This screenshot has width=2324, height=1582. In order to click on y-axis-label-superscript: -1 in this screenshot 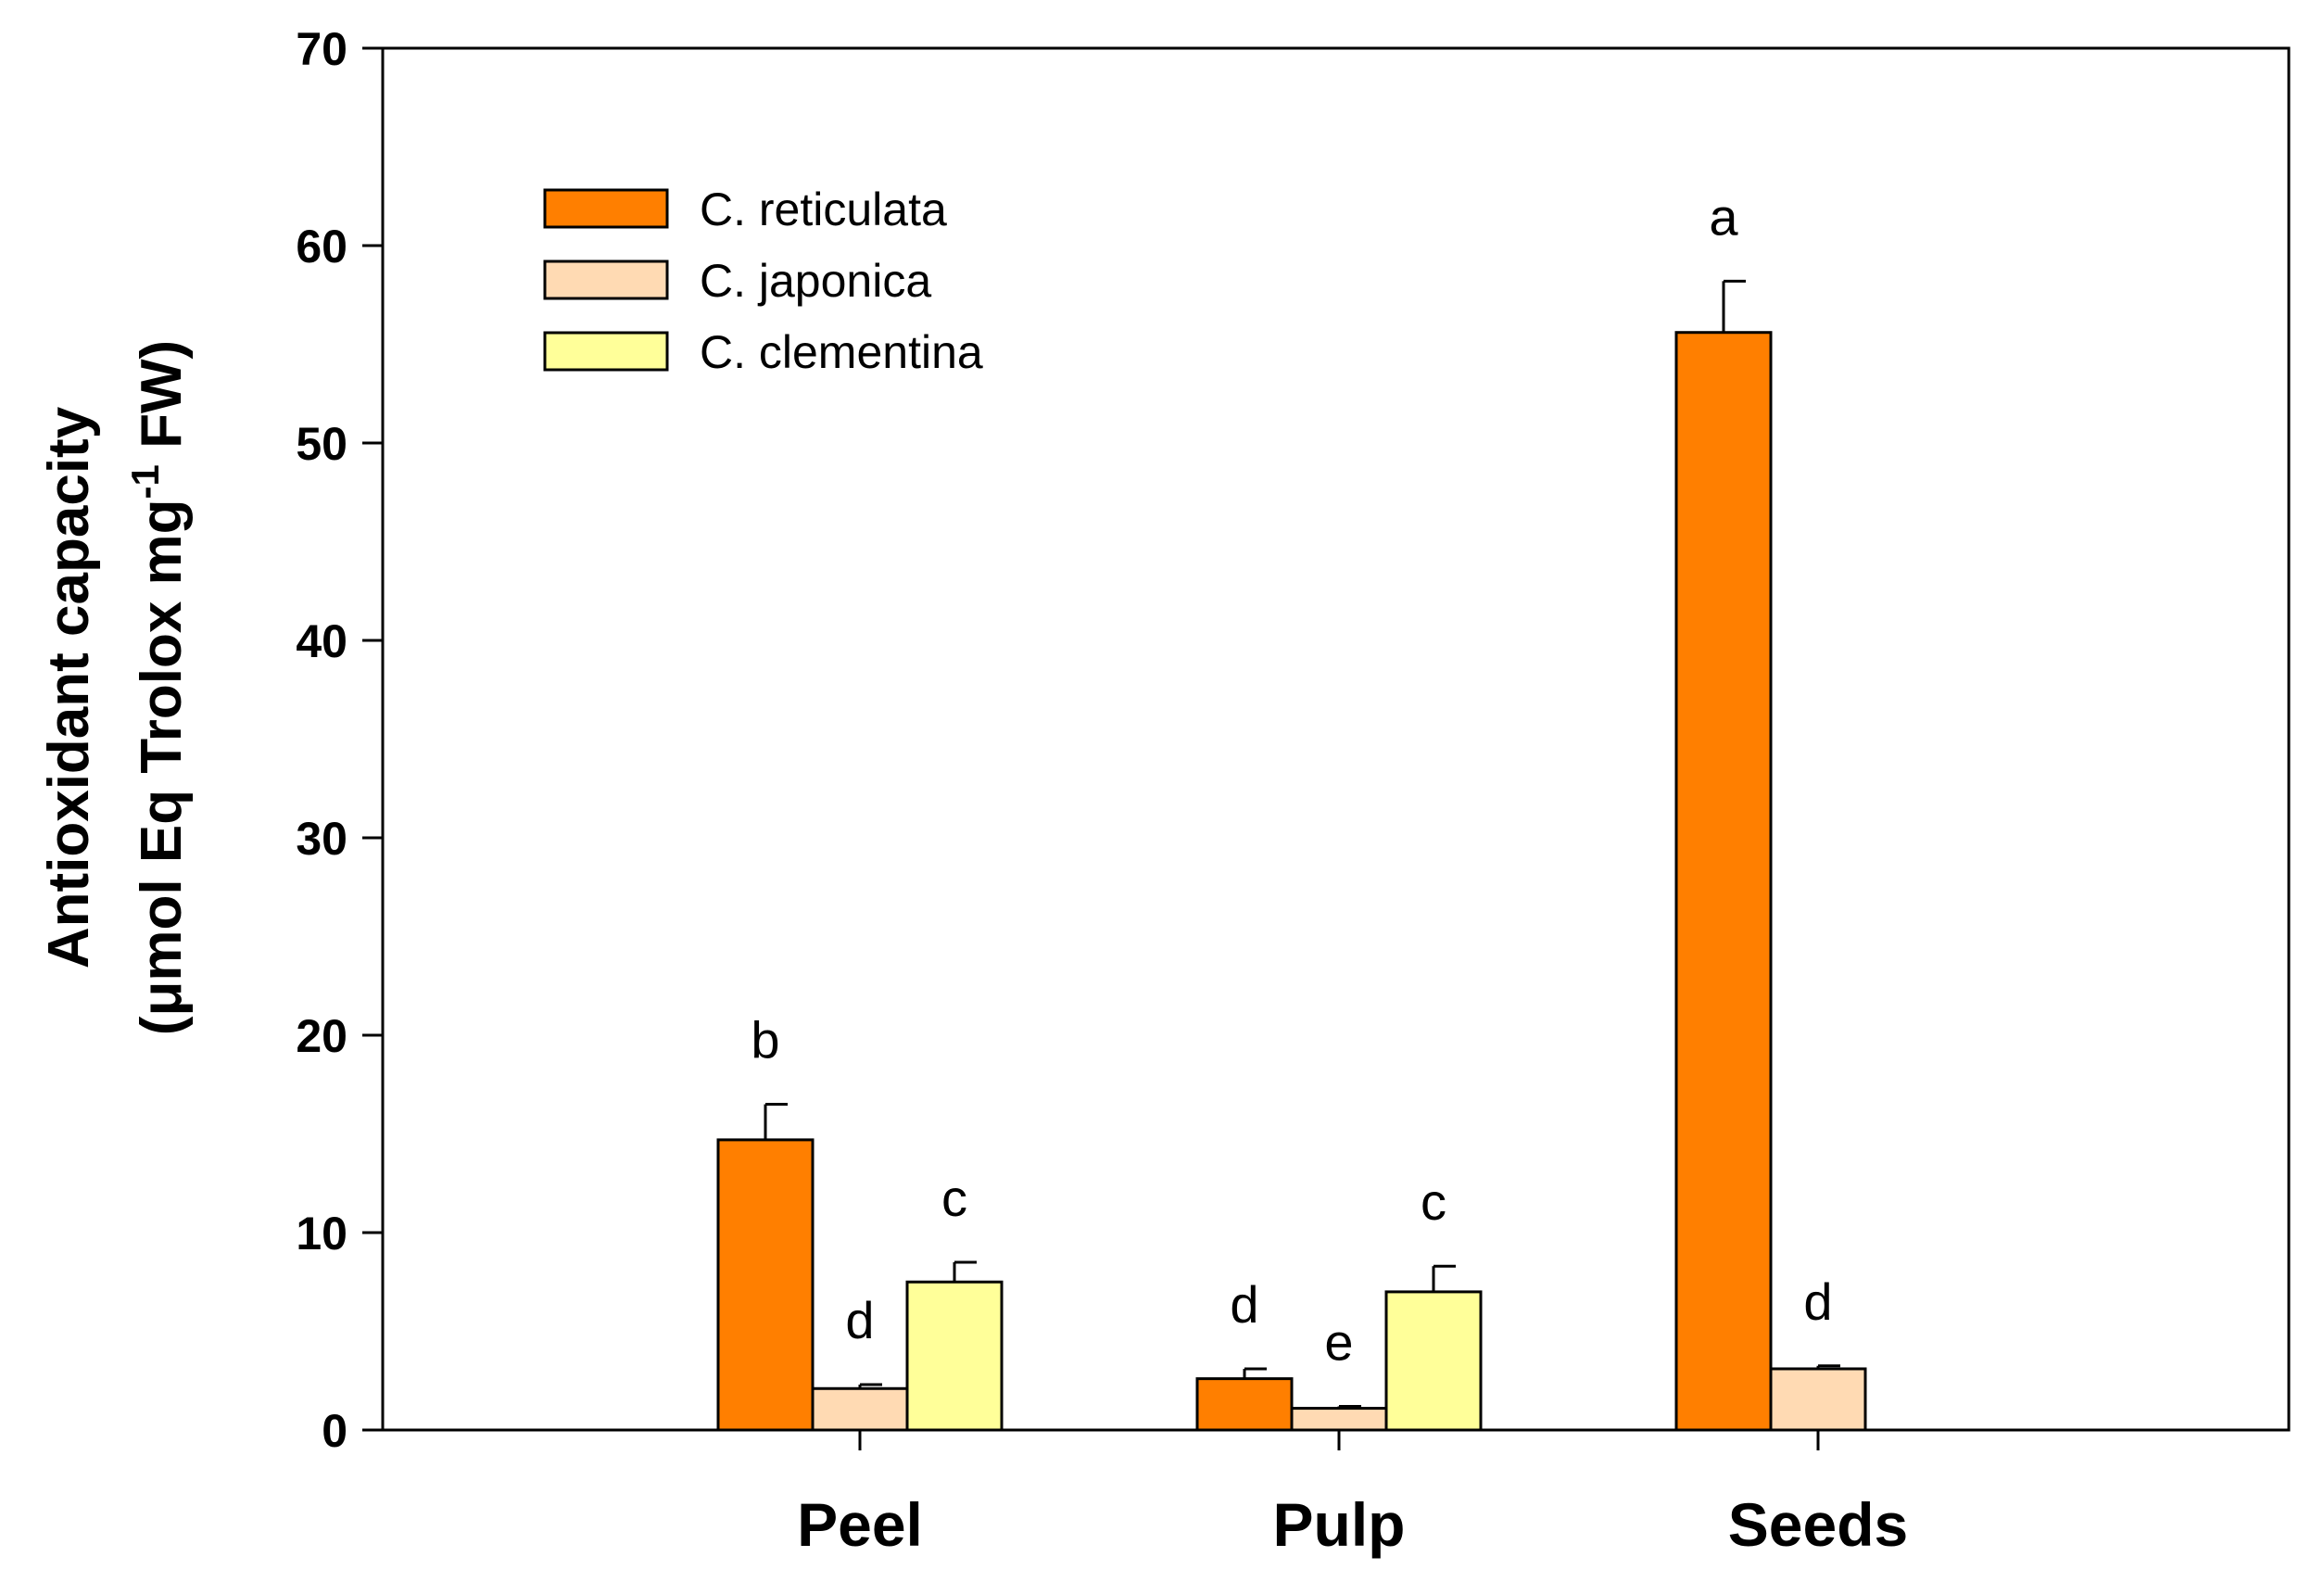, I will do `click(145, 481)`.